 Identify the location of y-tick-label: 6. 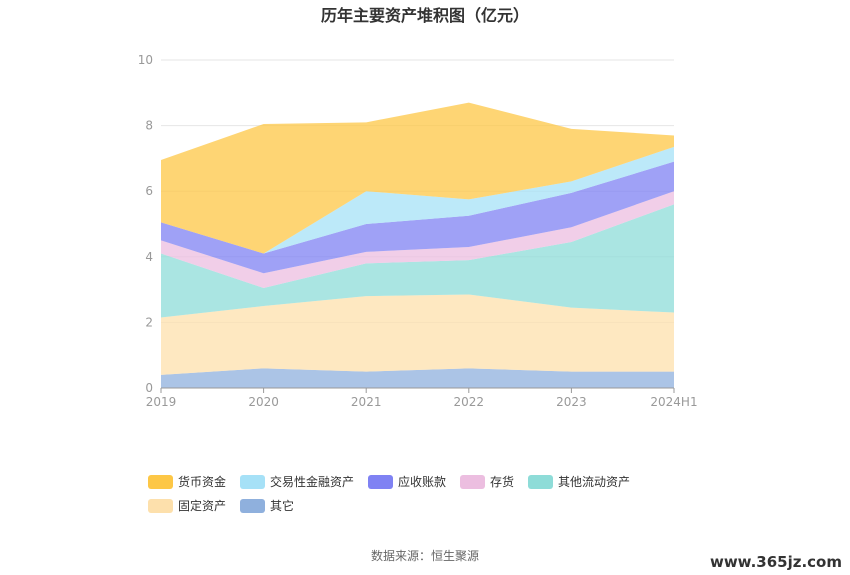
(149, 191).